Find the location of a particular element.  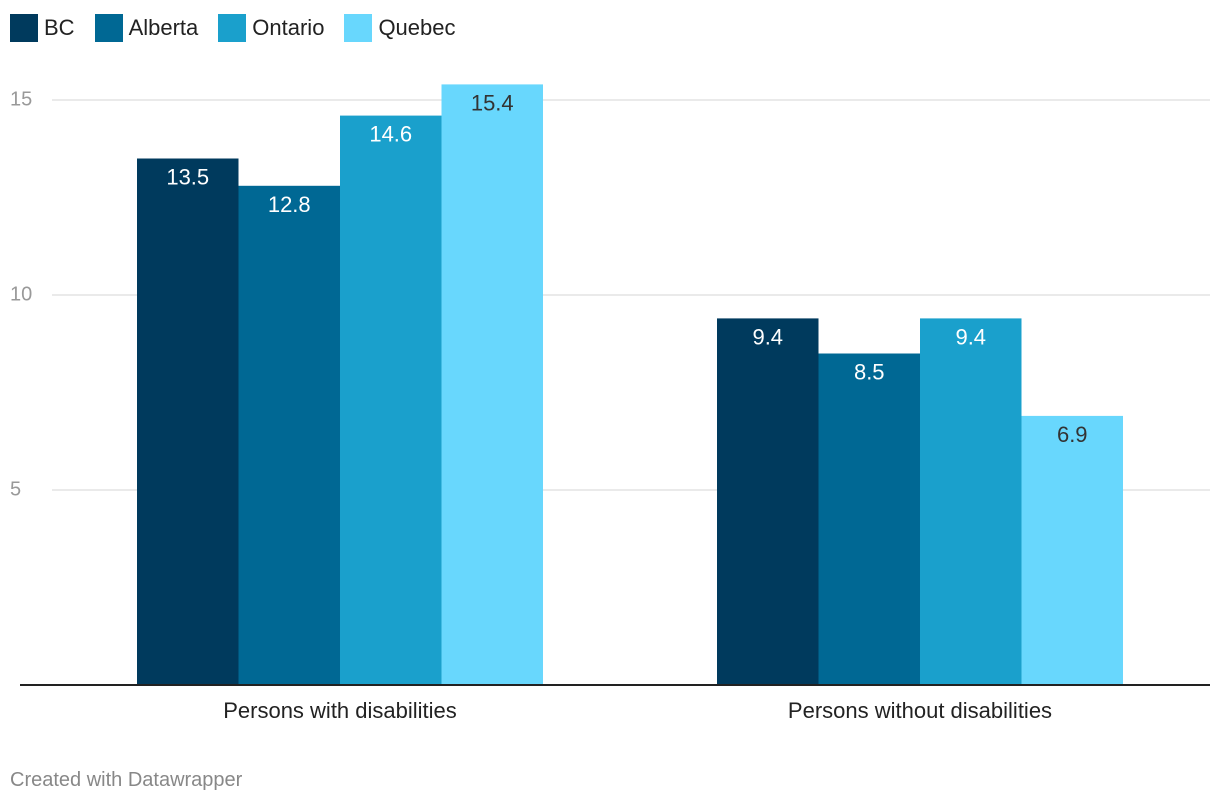

bar-bc-without is located at coordinates (768, 501).